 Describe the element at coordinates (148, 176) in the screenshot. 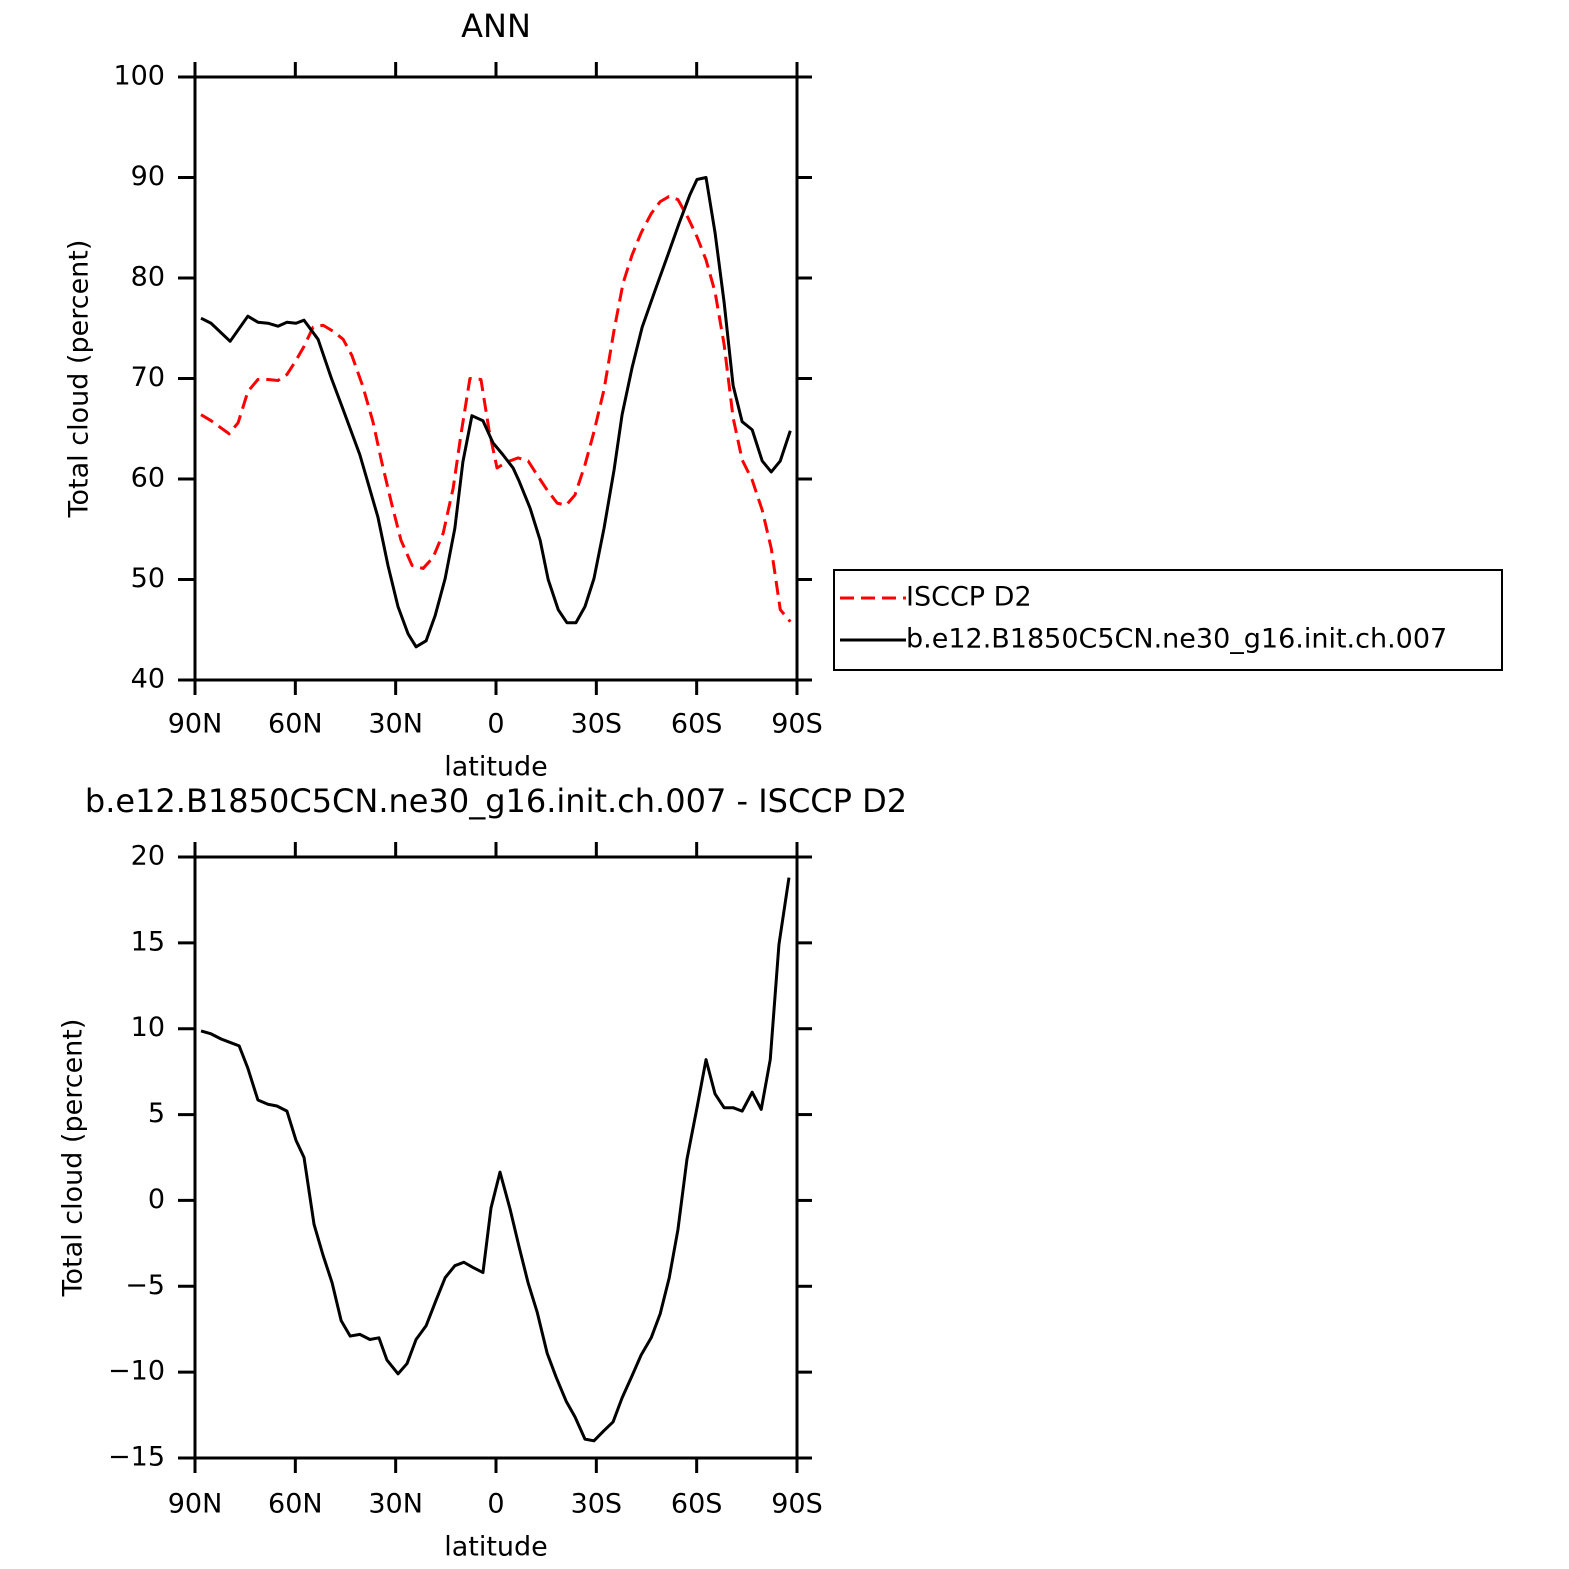

I see `y-tick-label: 90` at that location.